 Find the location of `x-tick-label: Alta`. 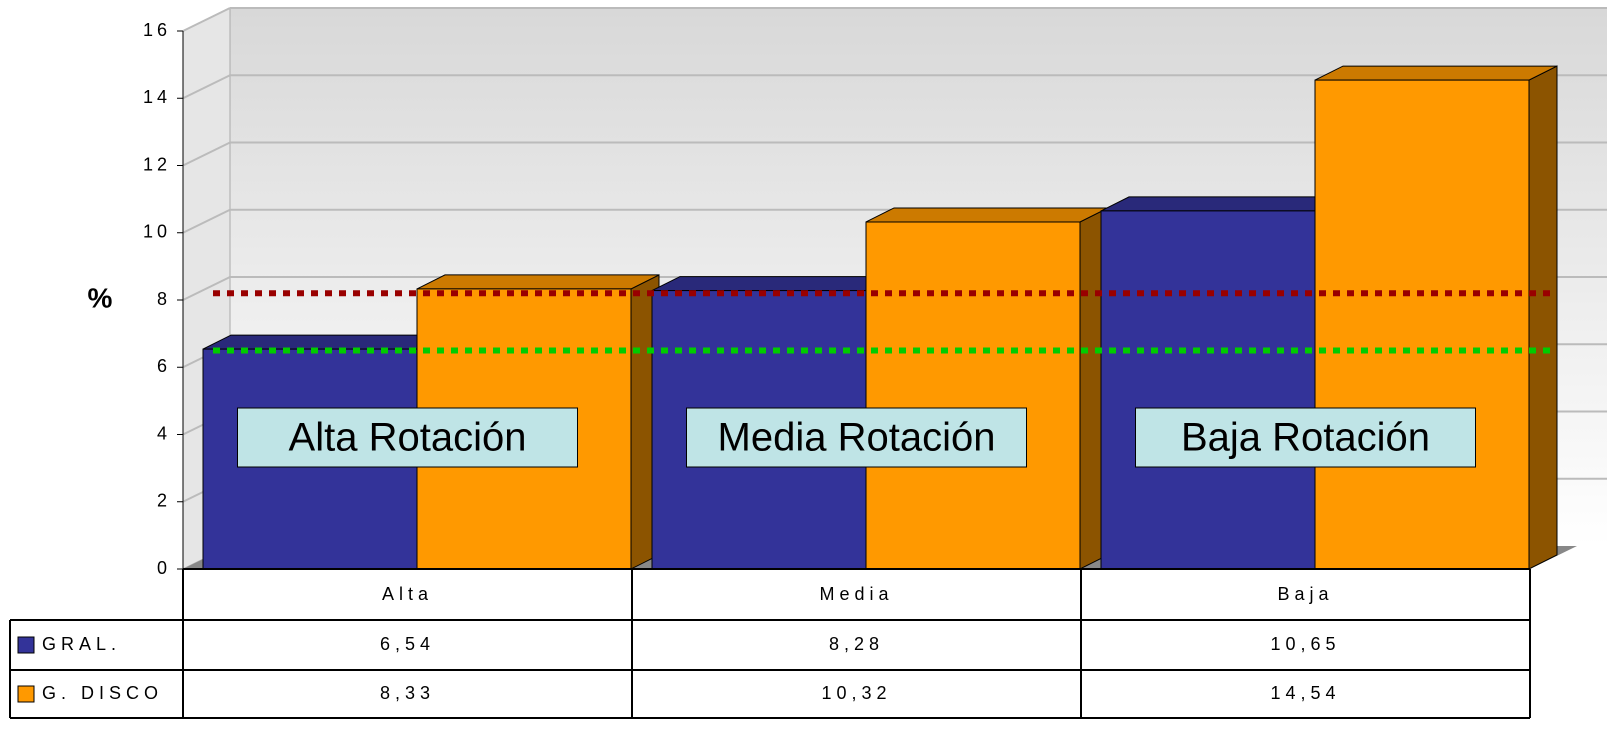

x-tick-label: Alta is located at coordinates (407, 594).